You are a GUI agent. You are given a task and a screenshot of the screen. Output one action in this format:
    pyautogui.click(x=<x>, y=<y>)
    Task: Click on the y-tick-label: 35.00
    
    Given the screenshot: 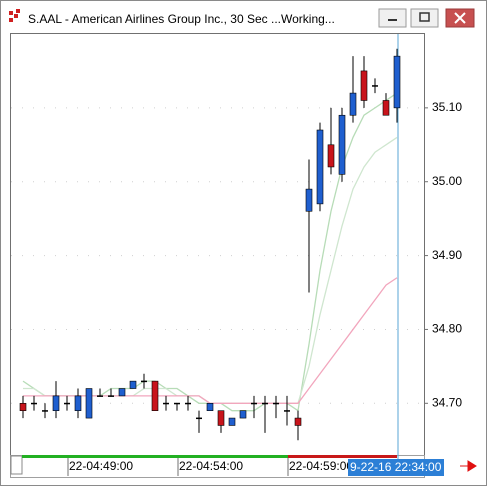 What is the action you would take?
    pyautogui.click(x=447, y=181)
    